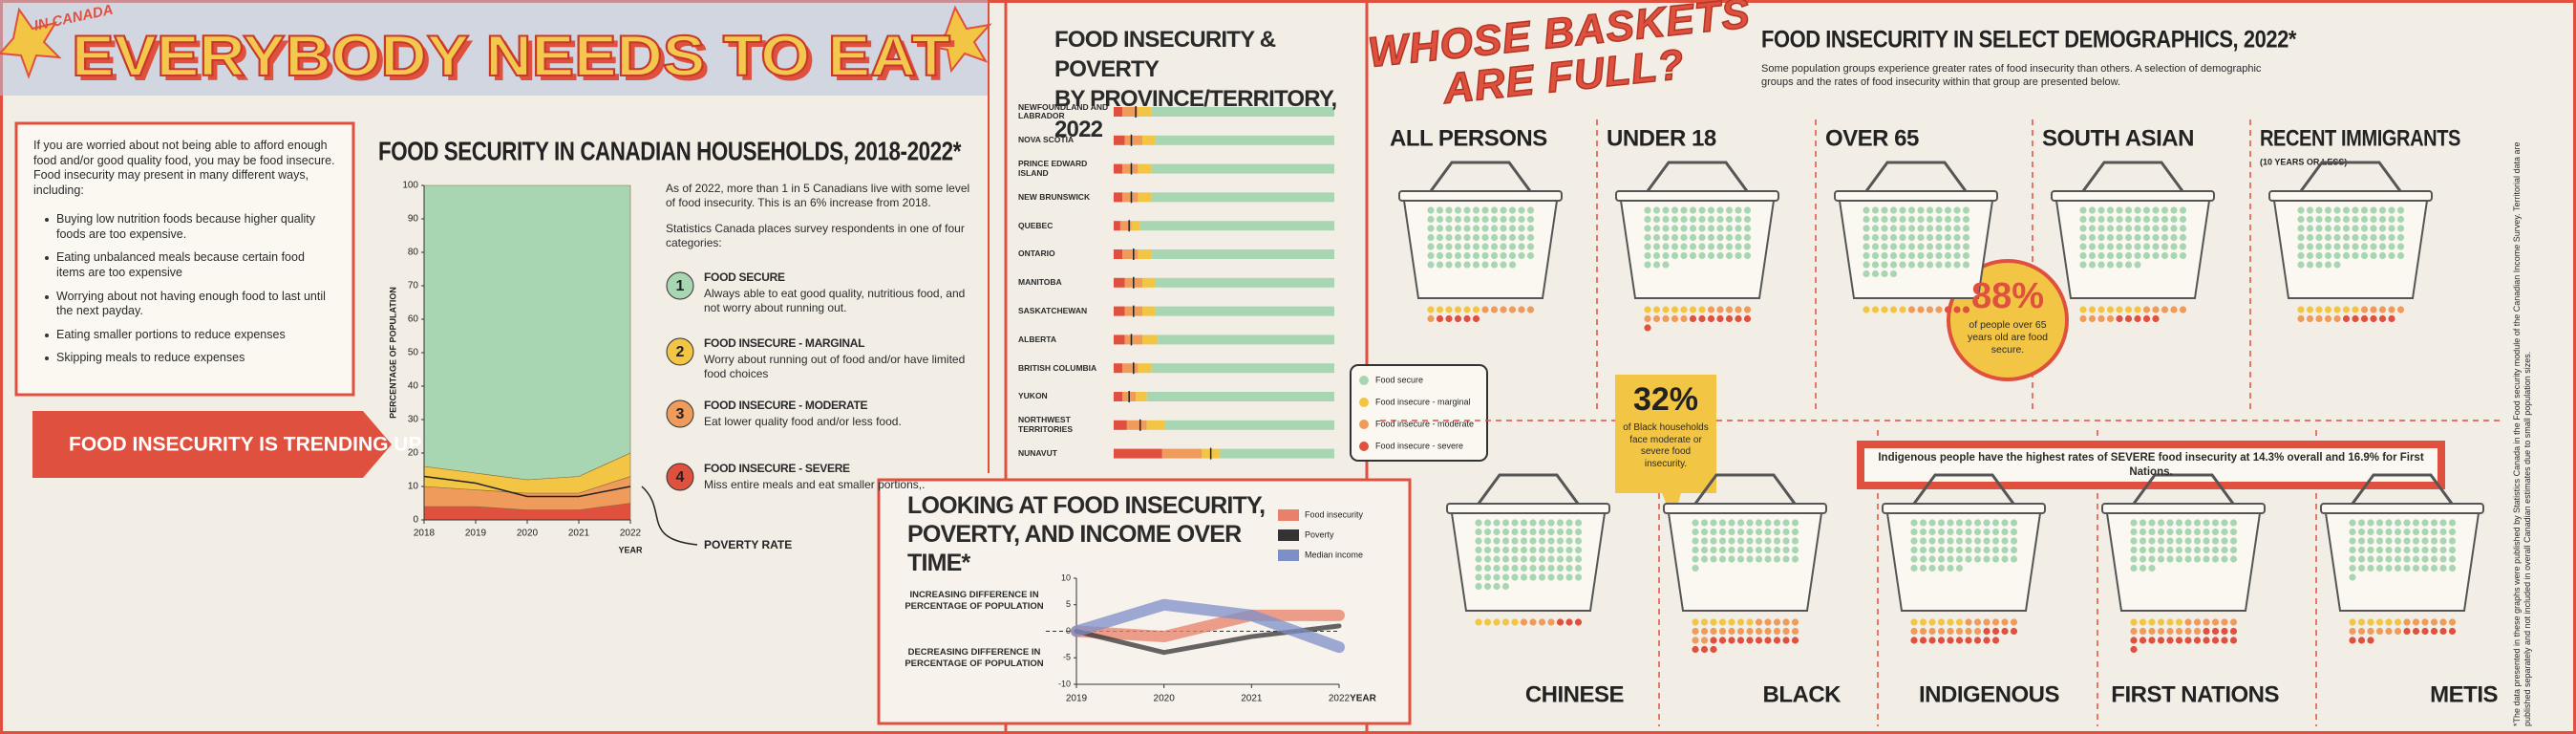 This screenshot has height=734, width=2576. I want to click on star-burst, so click(31, 43).